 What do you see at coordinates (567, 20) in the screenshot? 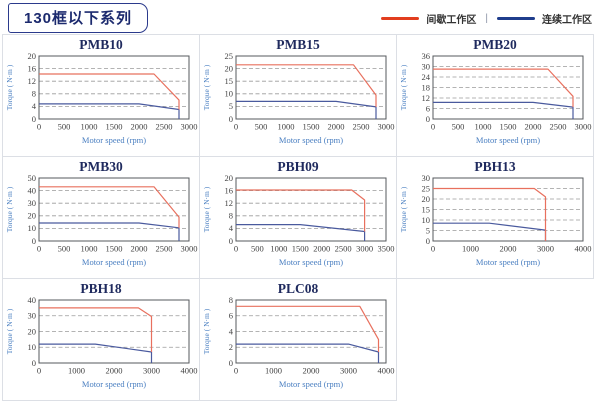
I see `legend-label-continuous: 连续工作区` at bounding box center [567, 20].